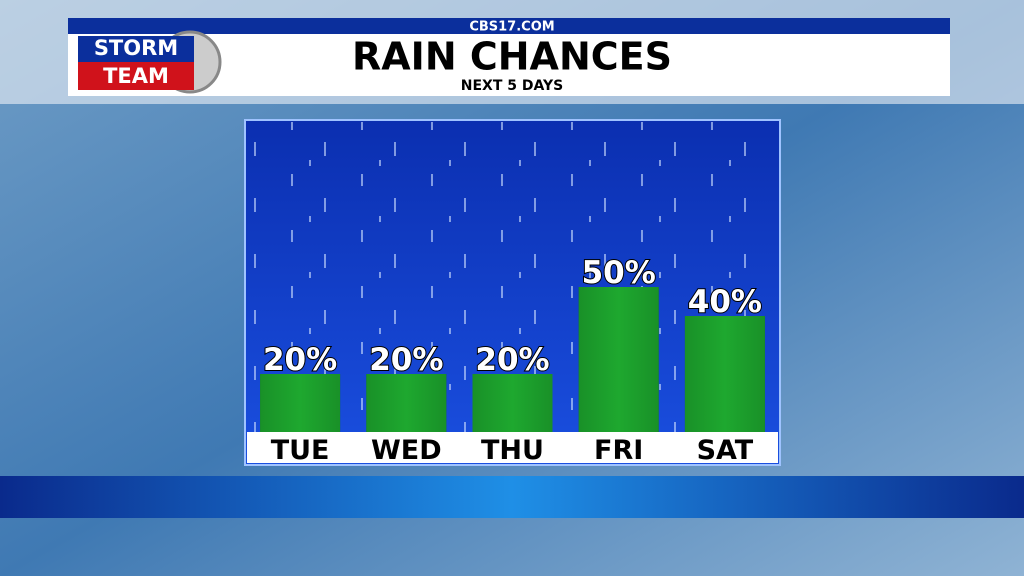  Describe the element at coordinates (619, 273) in the screenshot. I see `value-label: 50%` at that location.